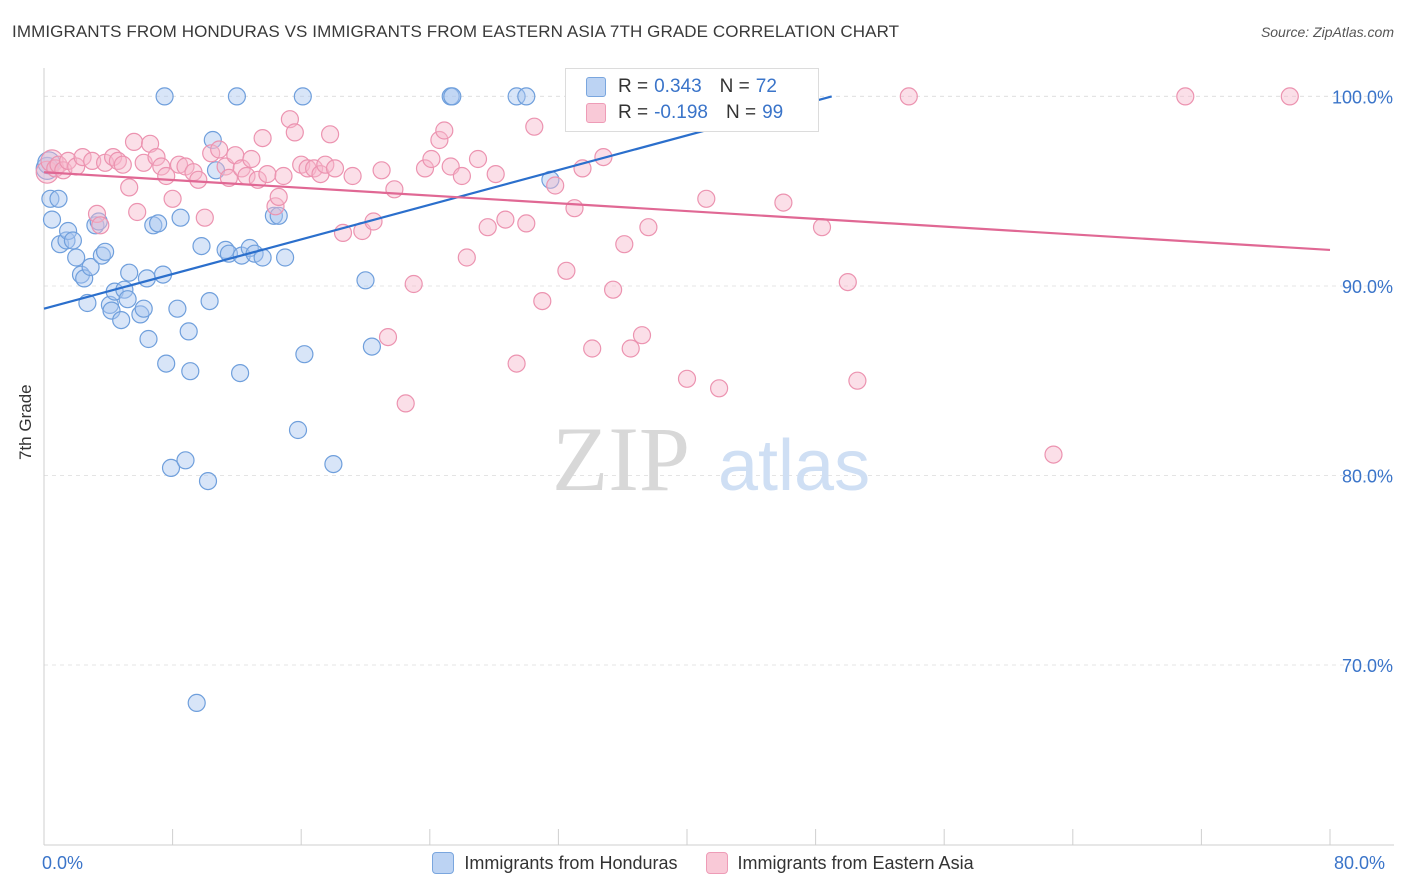  Describe the element at coordinates (716, 863) in the screenshot. I see `series-swatch-pink` at that location.